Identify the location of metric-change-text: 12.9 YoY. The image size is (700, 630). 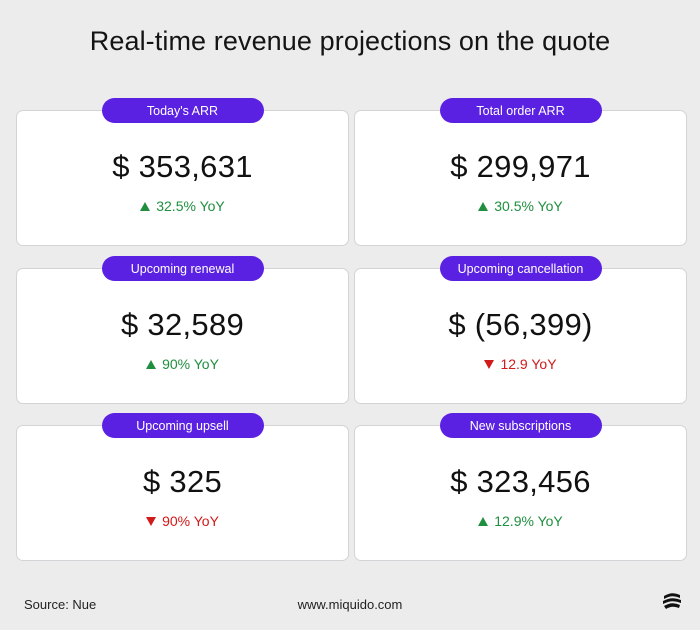
(528, 364).